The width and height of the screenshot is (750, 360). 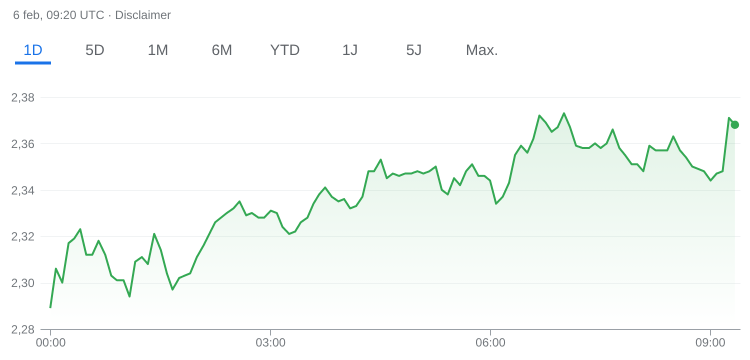 I want to click on text: 1J, so click(x=350, y=50).